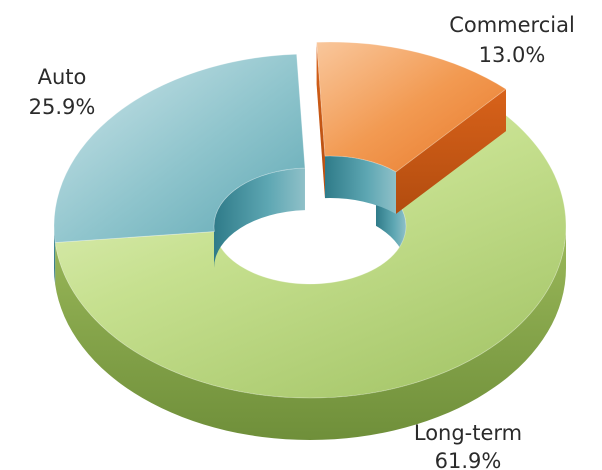 Image resolution: width=602 pixels, height=470 pixels. I want to click on slice-label-commercial: Commercial, so click(512, 25).